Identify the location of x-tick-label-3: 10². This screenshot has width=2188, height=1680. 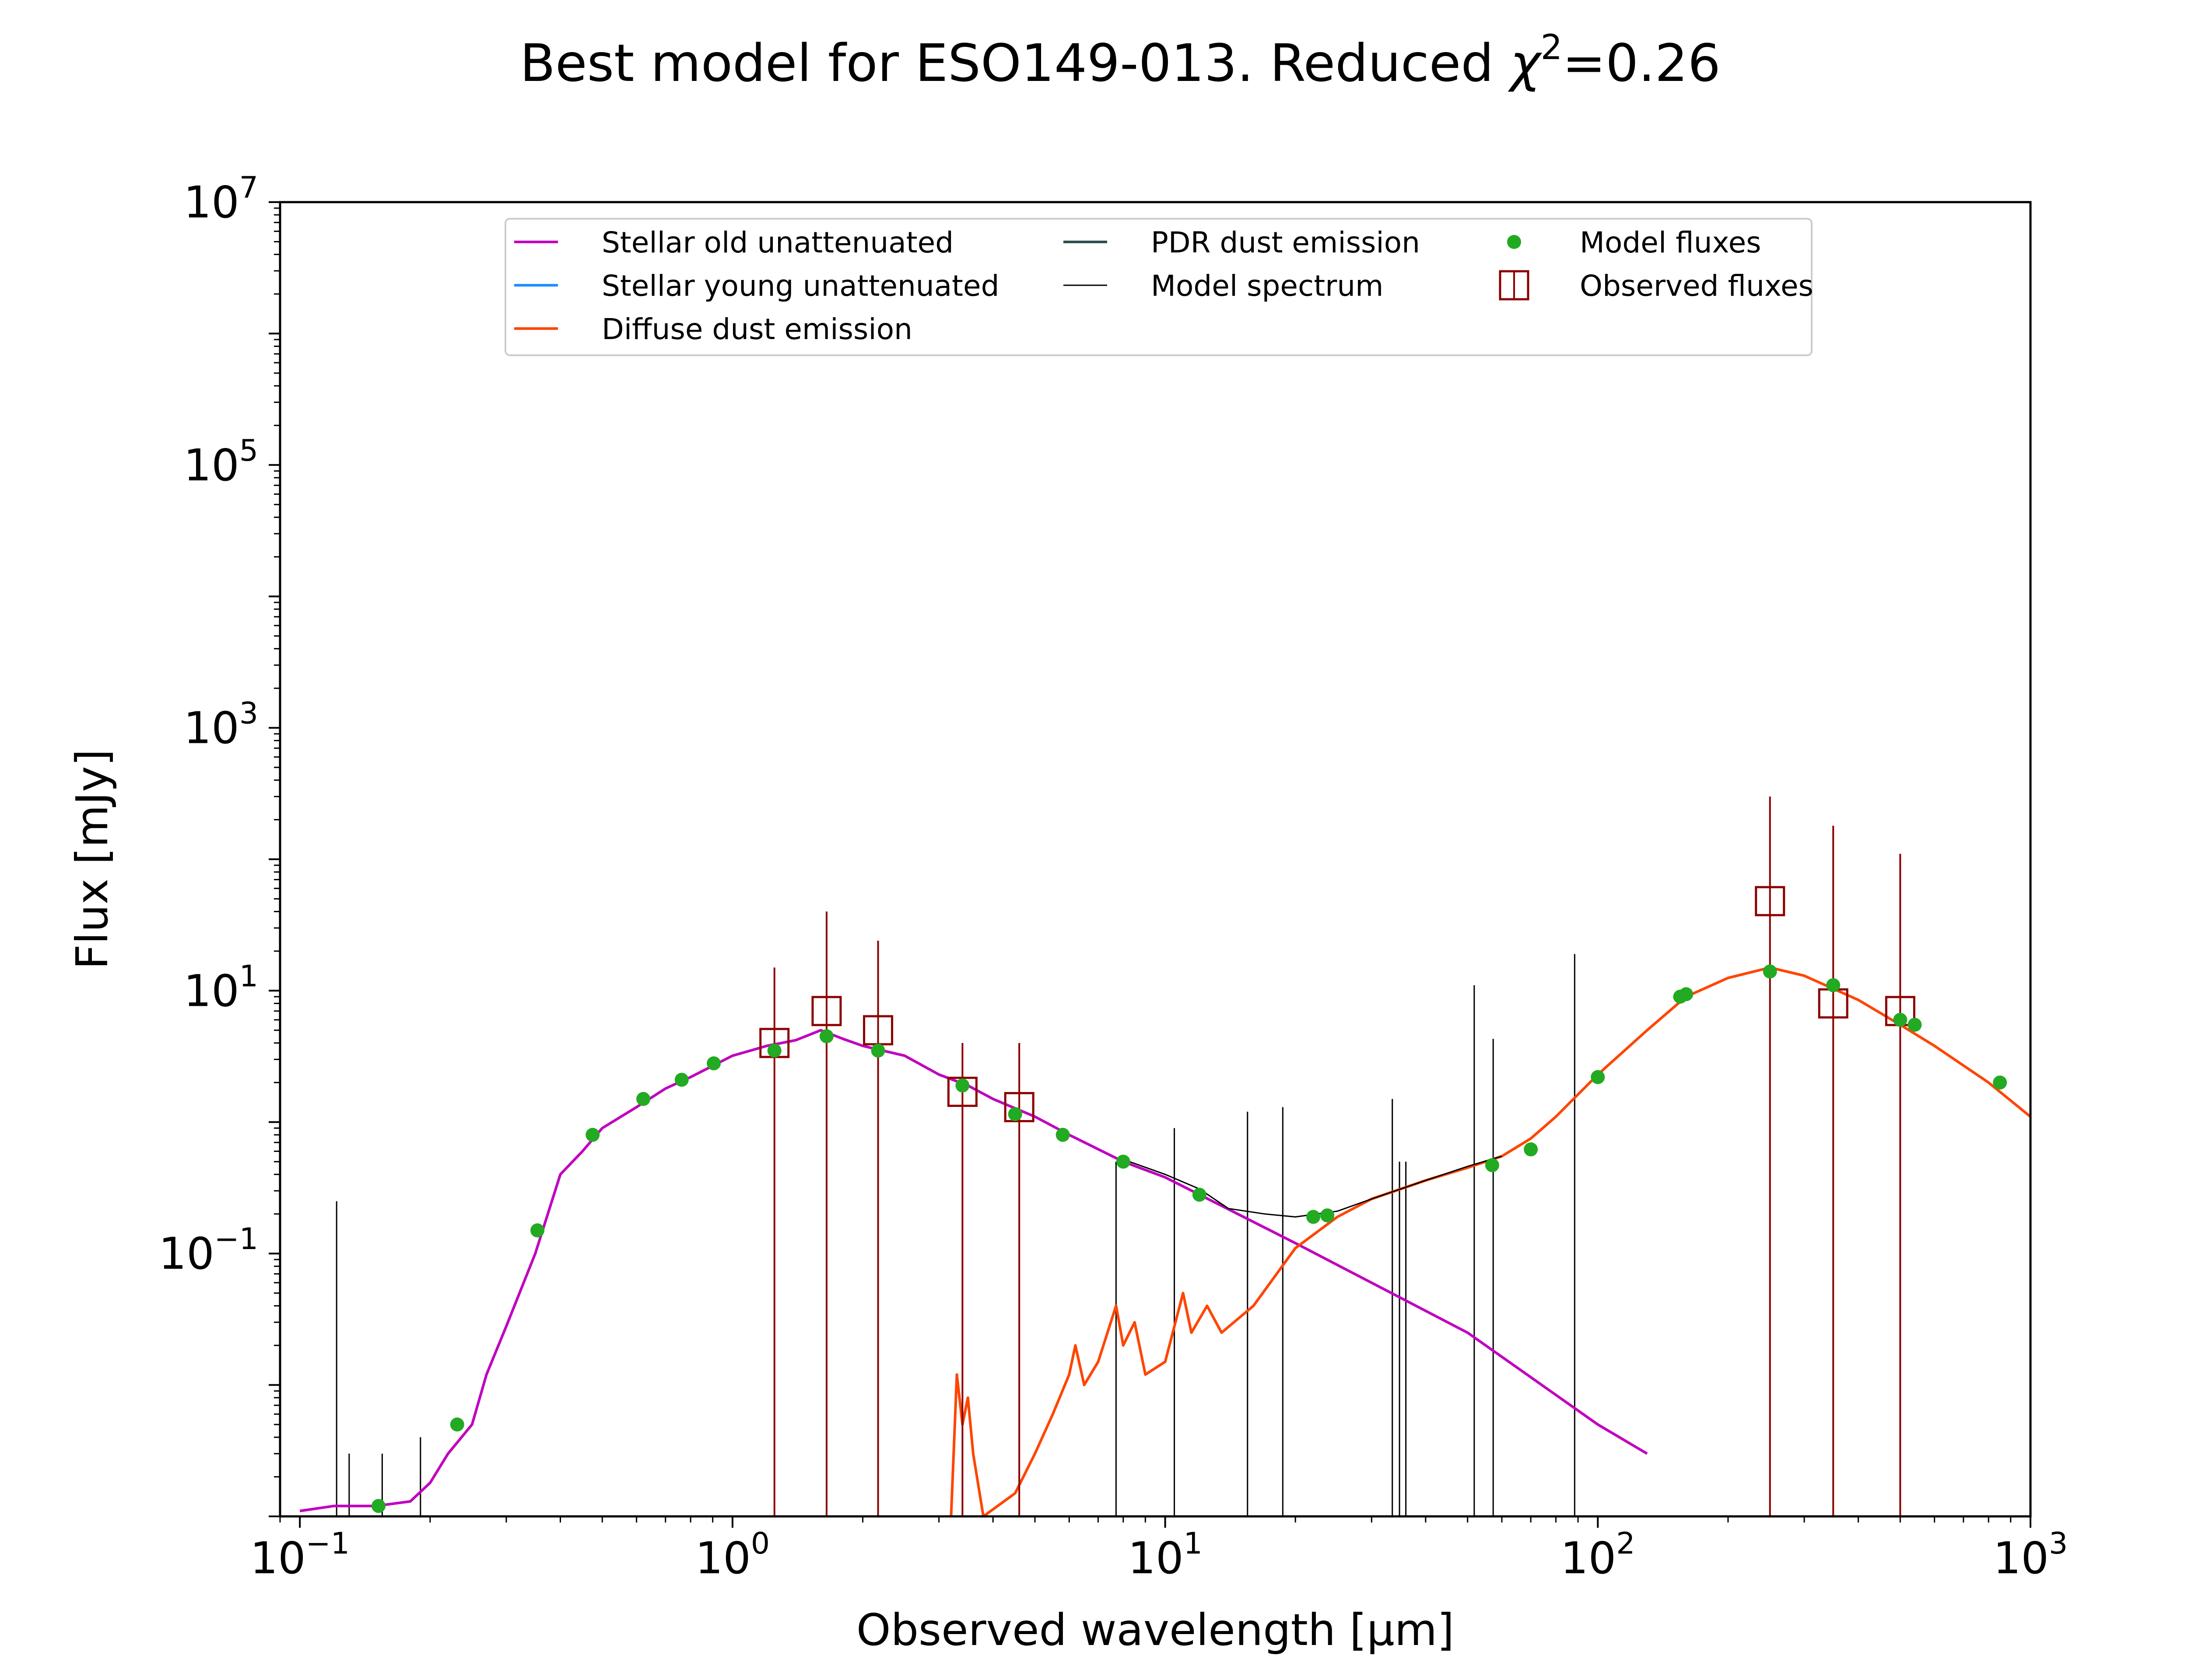
(1597, 1555).